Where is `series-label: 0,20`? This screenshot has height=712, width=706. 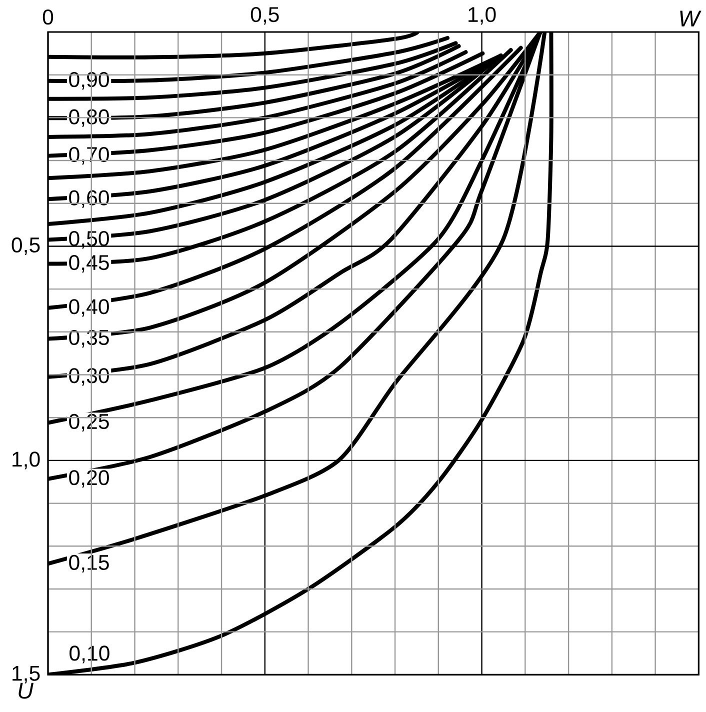
series-label: 0,20 is located at coordinates (89, 479).